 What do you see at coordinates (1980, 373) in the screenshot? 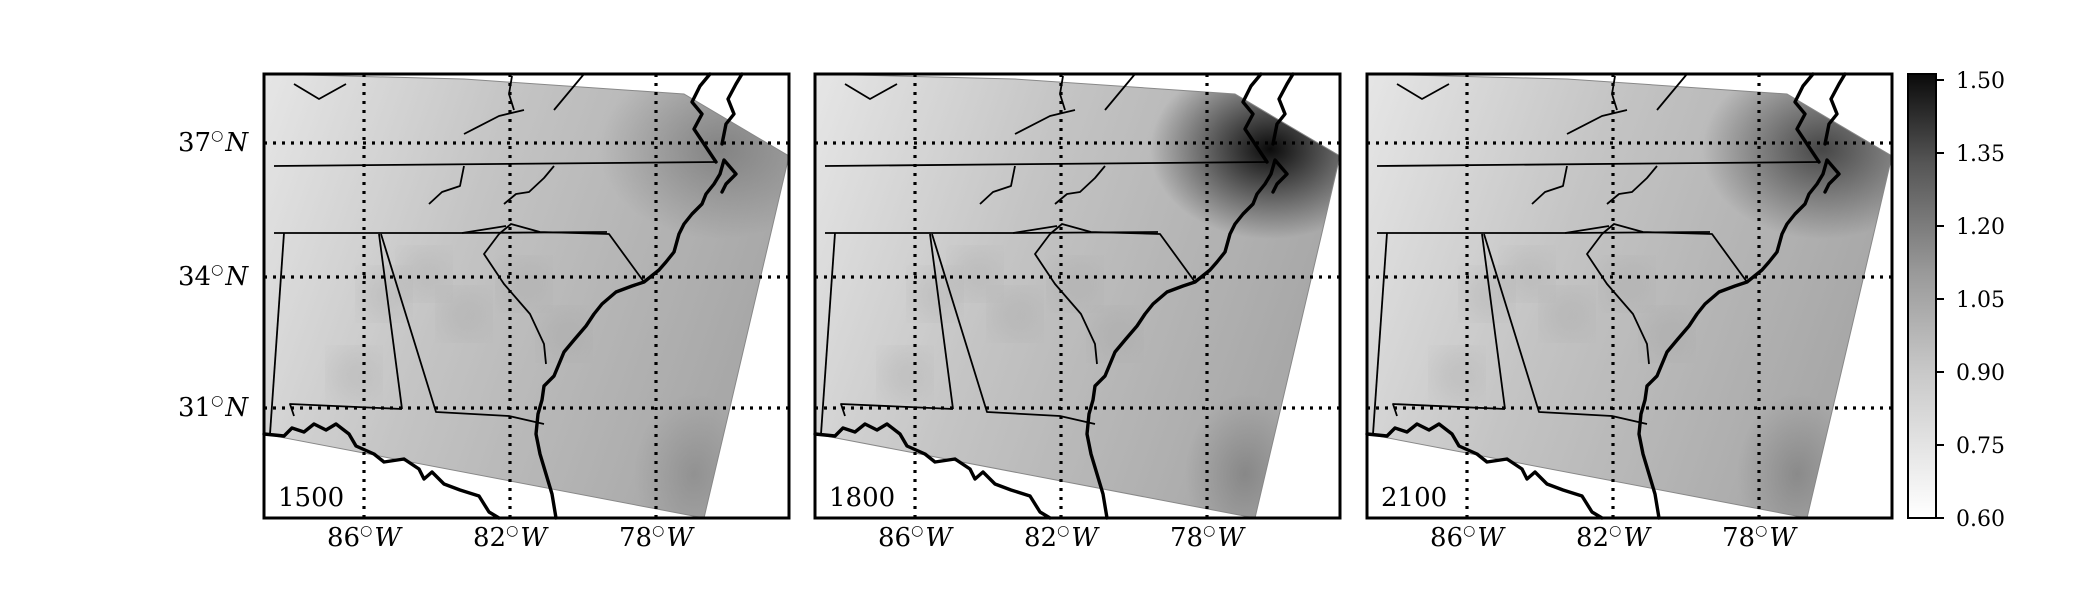
I see `colorbar-tick-label: 0.90` at bounding box center [1980, 373].